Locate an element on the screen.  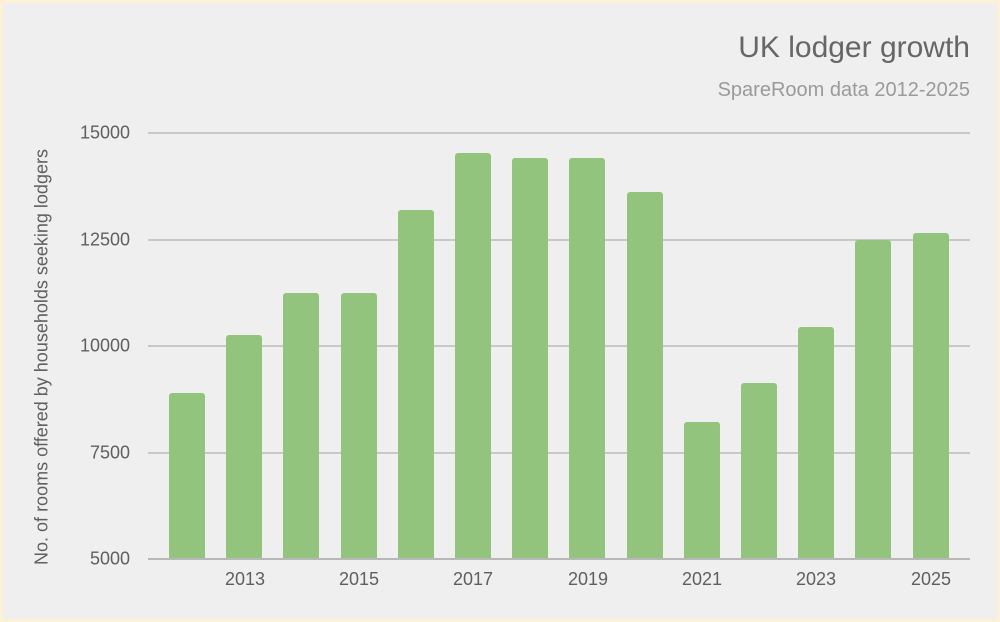
x-axis-line is located at coordinates (559, 559).